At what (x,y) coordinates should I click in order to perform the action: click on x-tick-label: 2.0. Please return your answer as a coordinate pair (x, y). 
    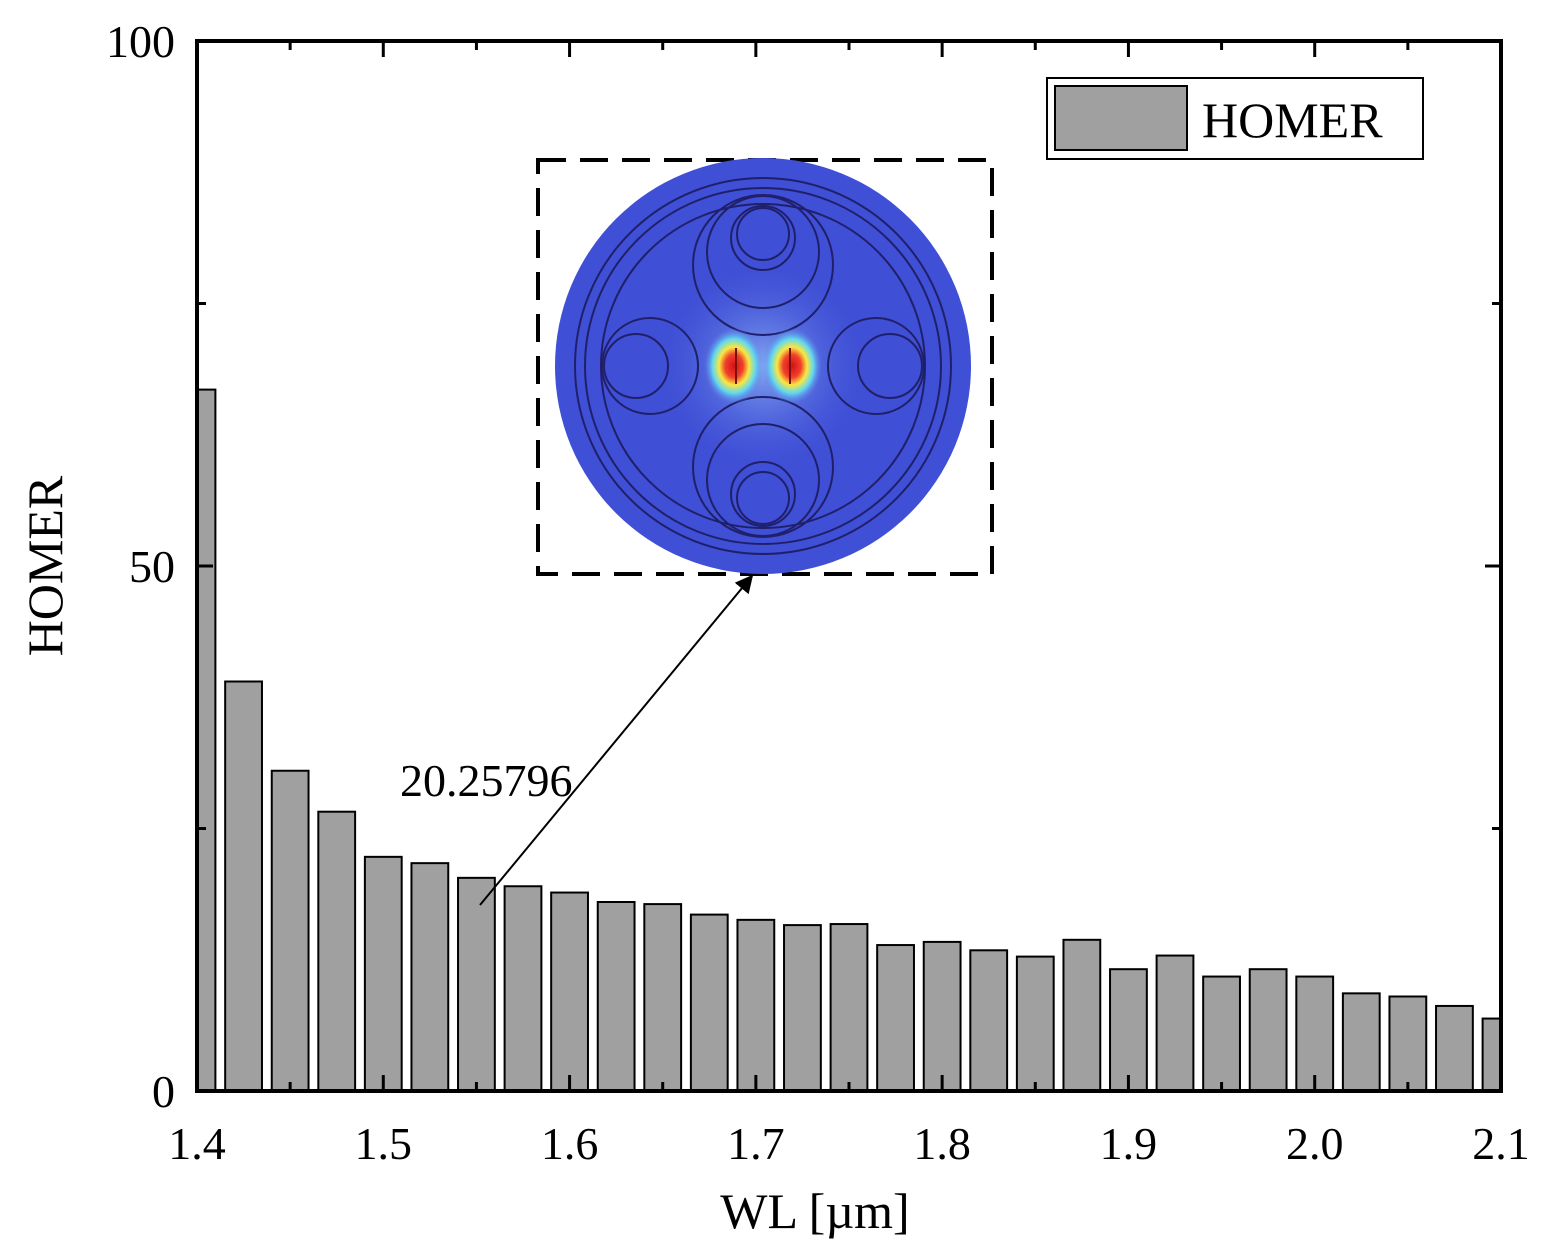
    Looking at the image, I should click on (1315, 1143).